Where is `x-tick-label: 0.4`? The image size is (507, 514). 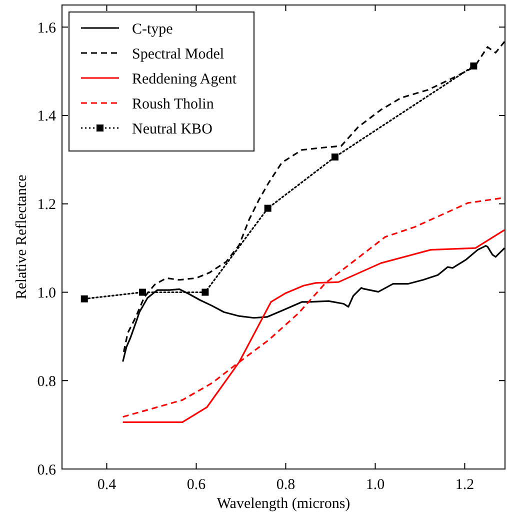
x-tick-label: 0.4 is located at coordinates (107, 485).